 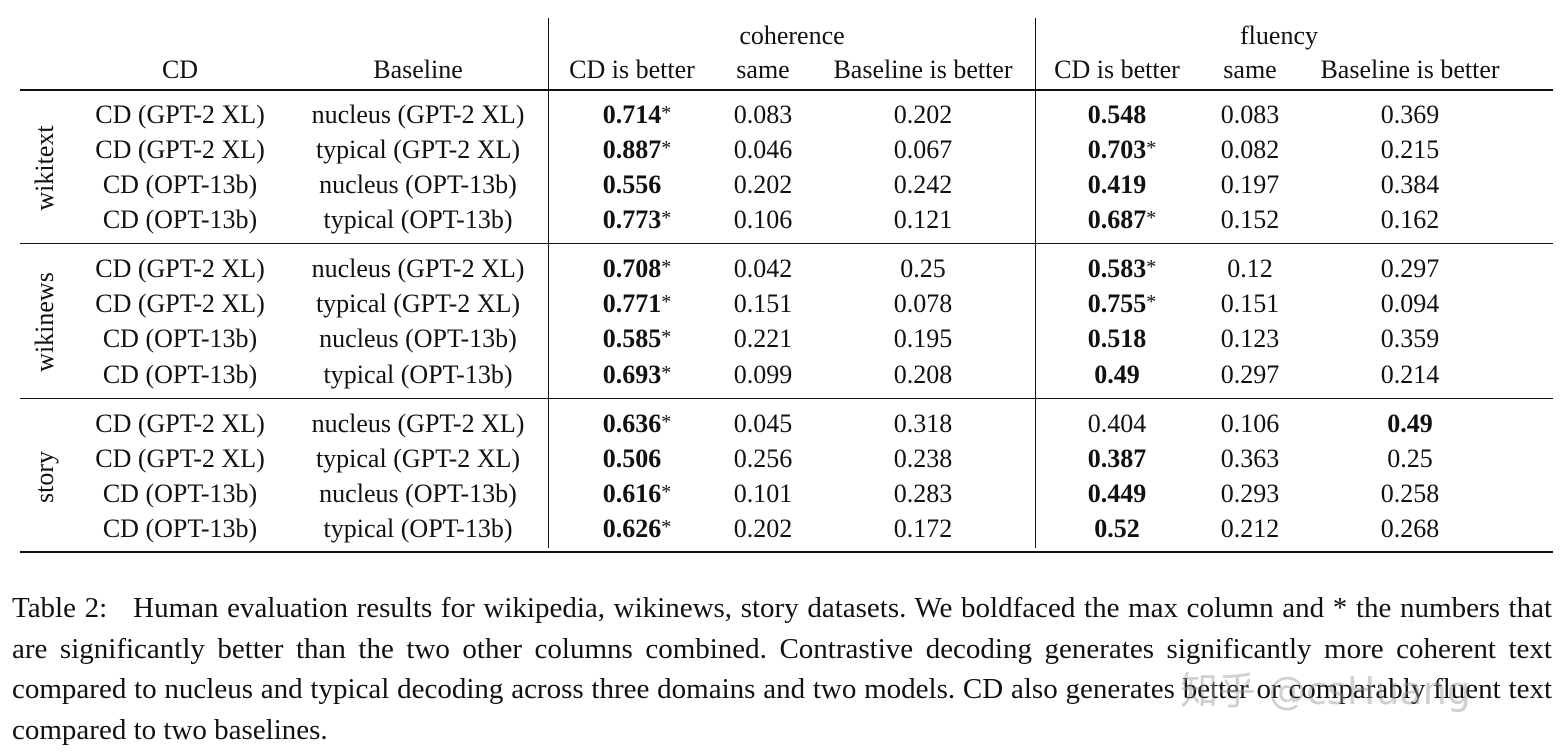 What do you see at coordinates (632, 423) in the screenshot?
I see `cell-value: 0.636` at bounding box center [632, 423].